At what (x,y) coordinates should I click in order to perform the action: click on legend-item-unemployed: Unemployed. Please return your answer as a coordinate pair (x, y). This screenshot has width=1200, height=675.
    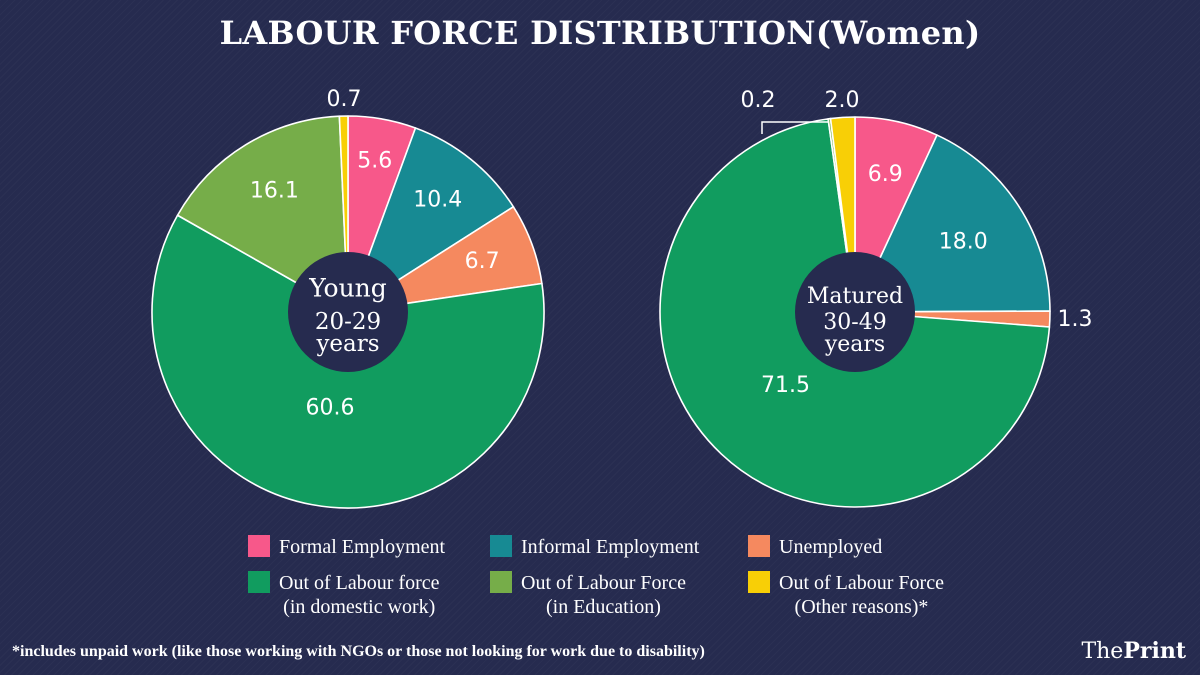
    Looking at the image, I should click on (815, 547).